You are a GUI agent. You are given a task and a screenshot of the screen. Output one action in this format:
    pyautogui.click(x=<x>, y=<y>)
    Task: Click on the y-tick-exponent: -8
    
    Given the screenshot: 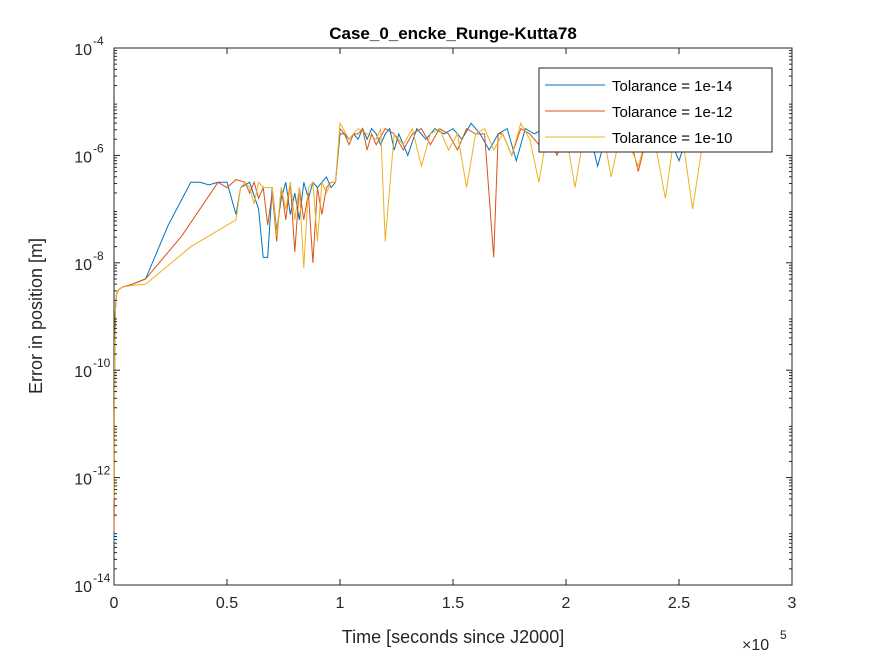 What is the action you would take?
    pyautogui.click(x=98, y=256)
    